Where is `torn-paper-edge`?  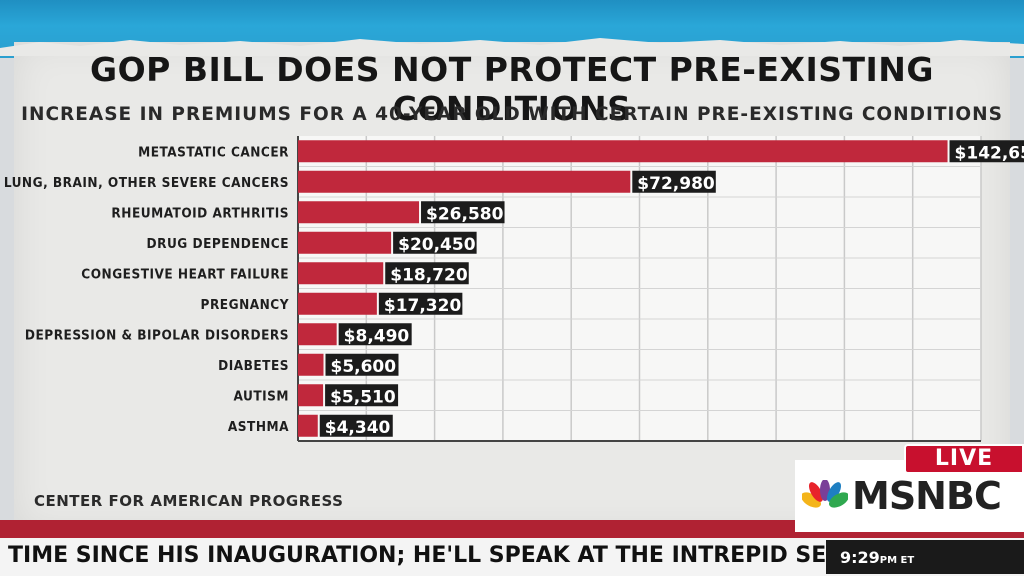
torn-paper-edge is located at coordinates (512, 47).